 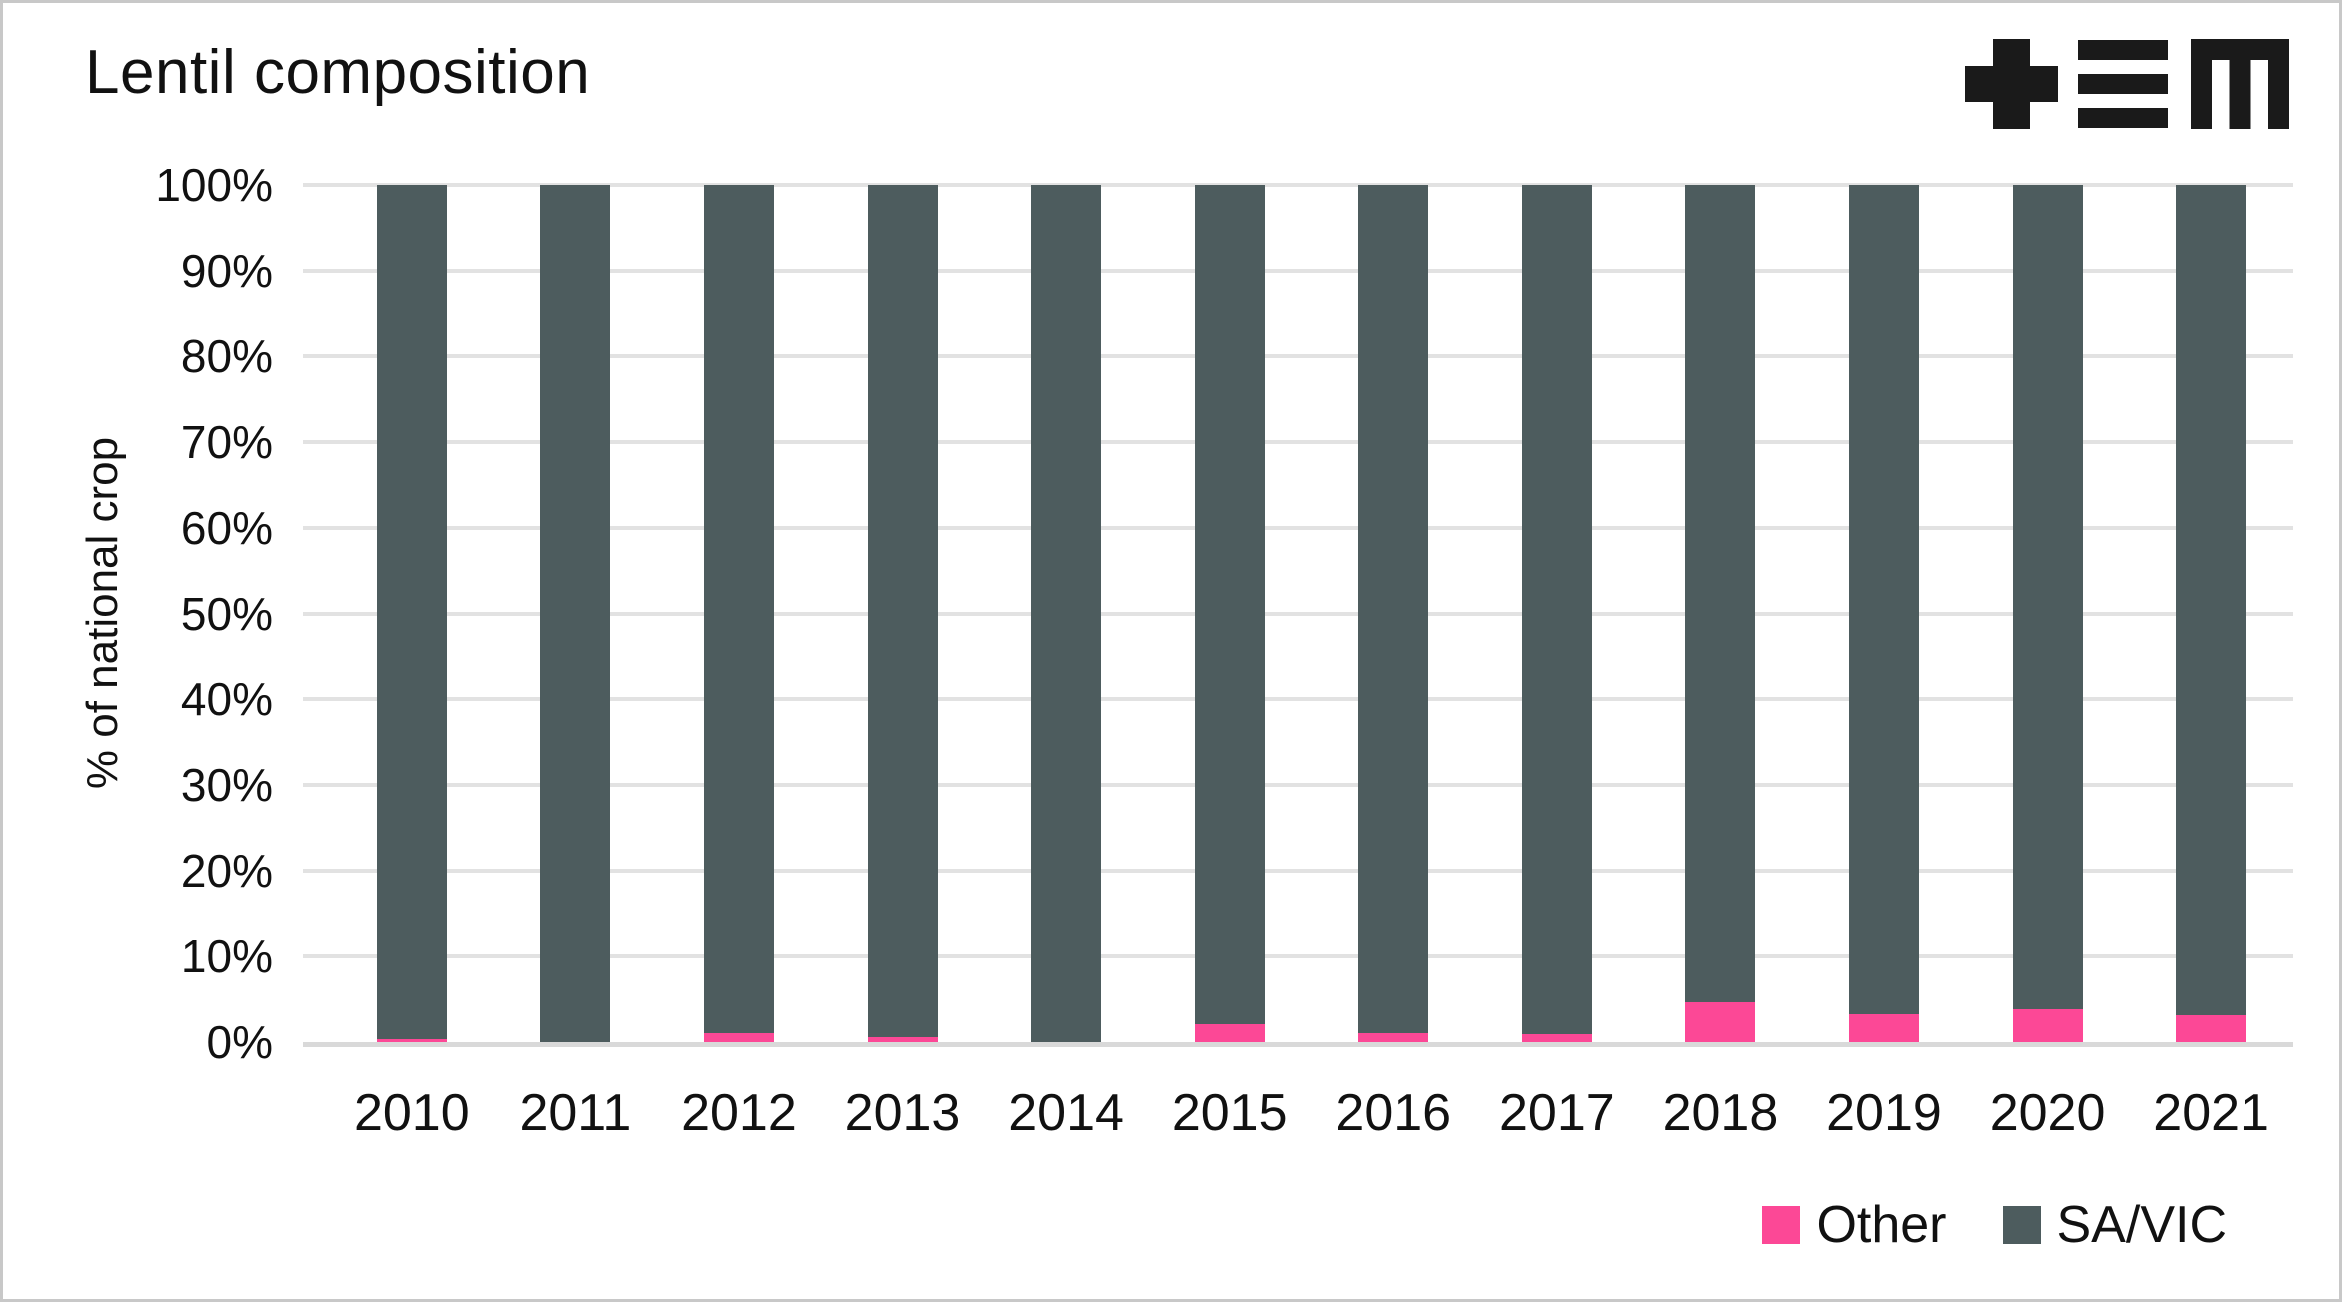 I want to click on y-tick-90: 90%, so click(x=226, y=270).